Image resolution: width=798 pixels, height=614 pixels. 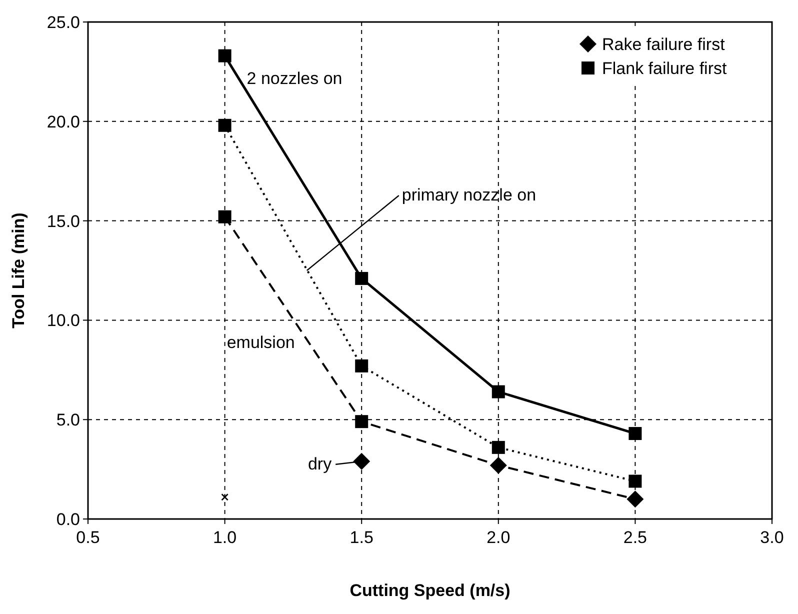 I want to click on annotation: 2 nozzles on, so click(x=294, y=78).